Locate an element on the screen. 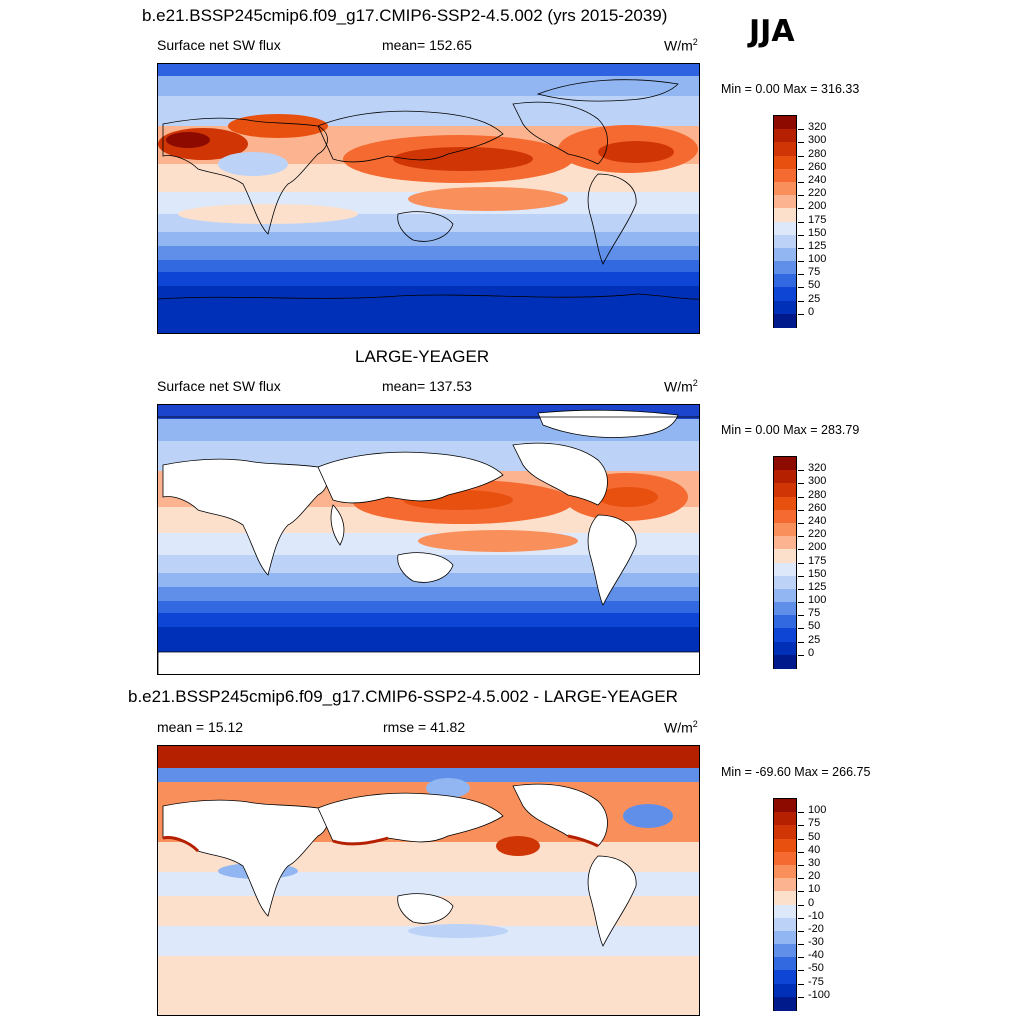 The height and width of the screenshot is (1024, 1024). colorbar-tick-label: -10 is located at coordinates (816, 915).